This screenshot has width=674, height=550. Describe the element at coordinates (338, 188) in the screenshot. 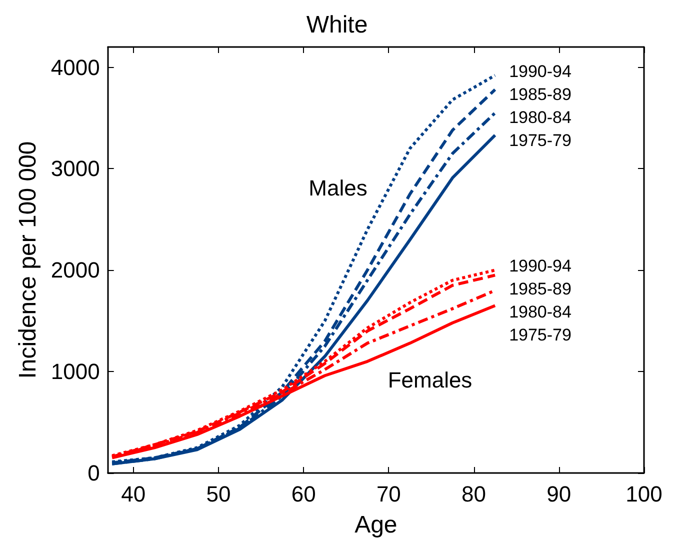

I see `annotation: Males` at that location.